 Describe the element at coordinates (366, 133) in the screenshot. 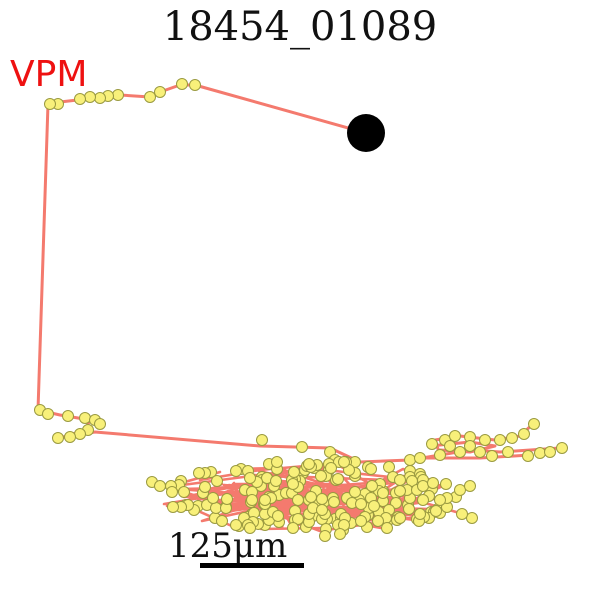

I see `soma` at that location.